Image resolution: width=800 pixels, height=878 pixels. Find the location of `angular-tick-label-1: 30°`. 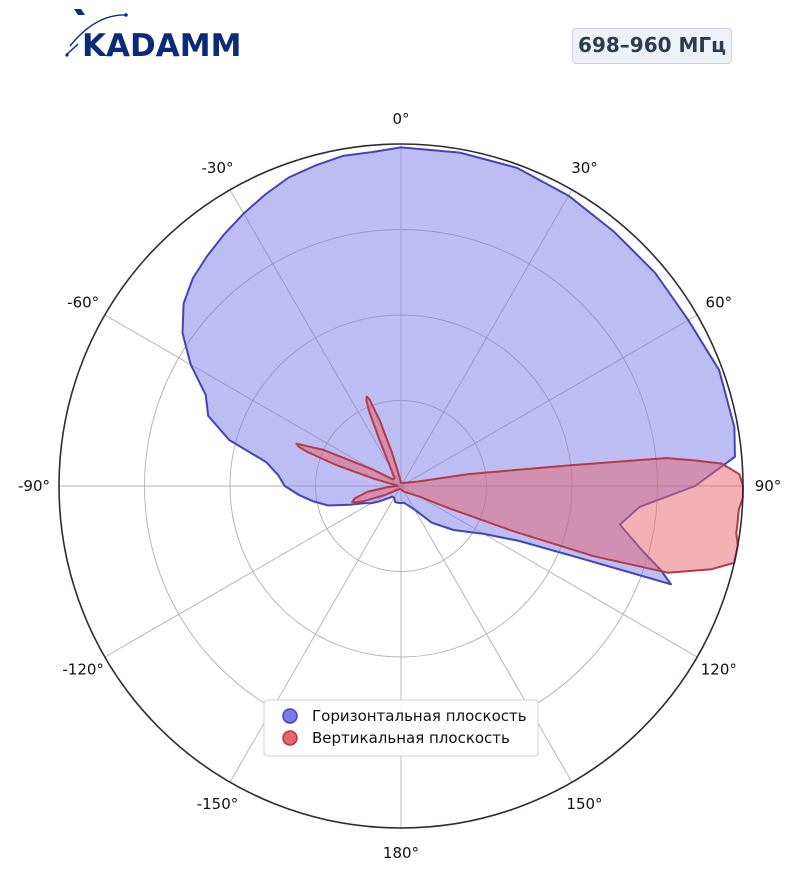

angular-tick-label-1: 30° is located at coordinates (584, 168).